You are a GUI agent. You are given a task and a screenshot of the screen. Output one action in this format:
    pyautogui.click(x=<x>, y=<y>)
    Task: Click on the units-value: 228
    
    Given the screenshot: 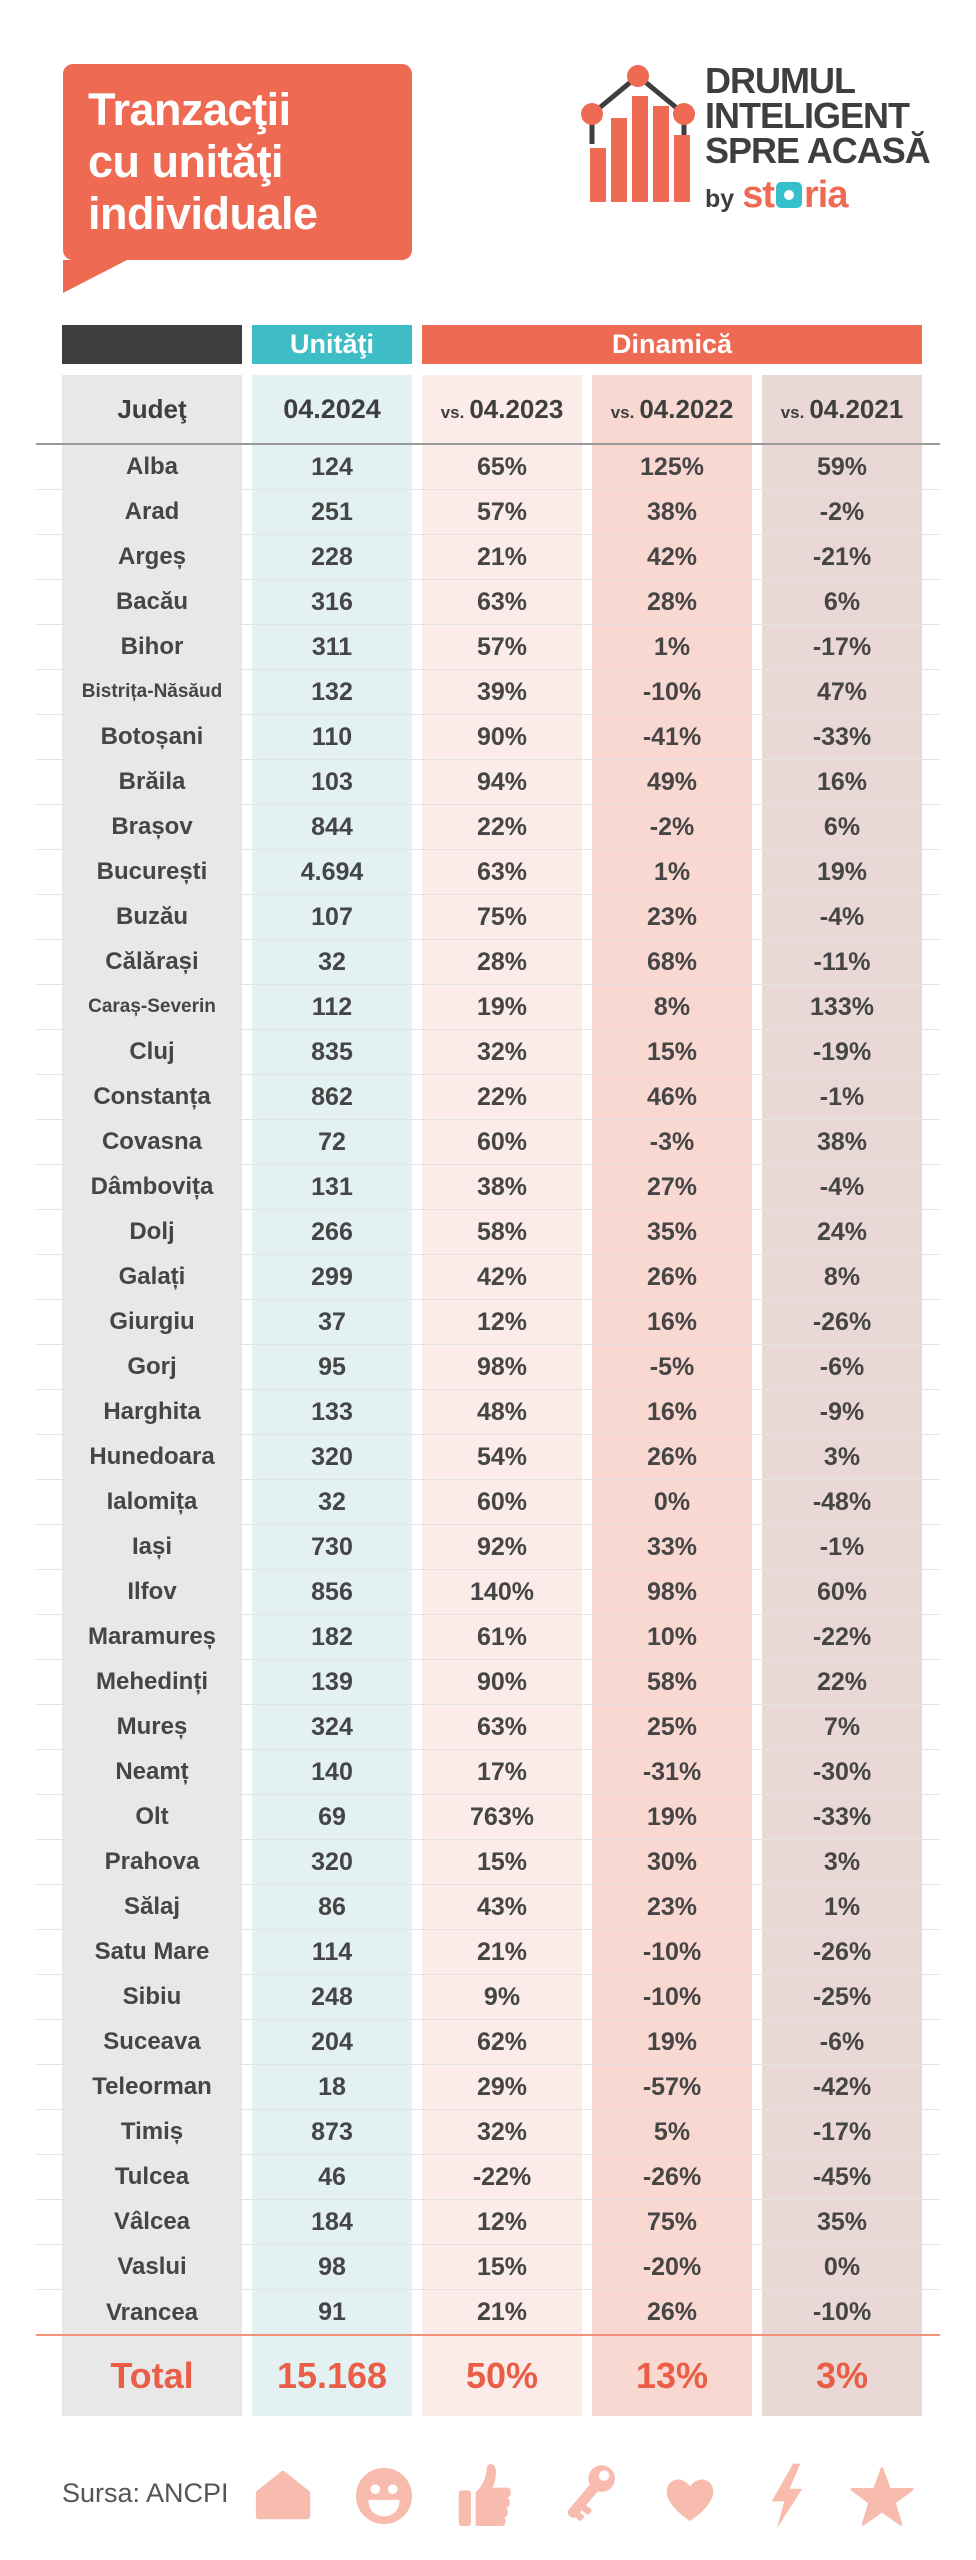 What is the action you would take?
    pyautogui.click(x=332, y=556)
    